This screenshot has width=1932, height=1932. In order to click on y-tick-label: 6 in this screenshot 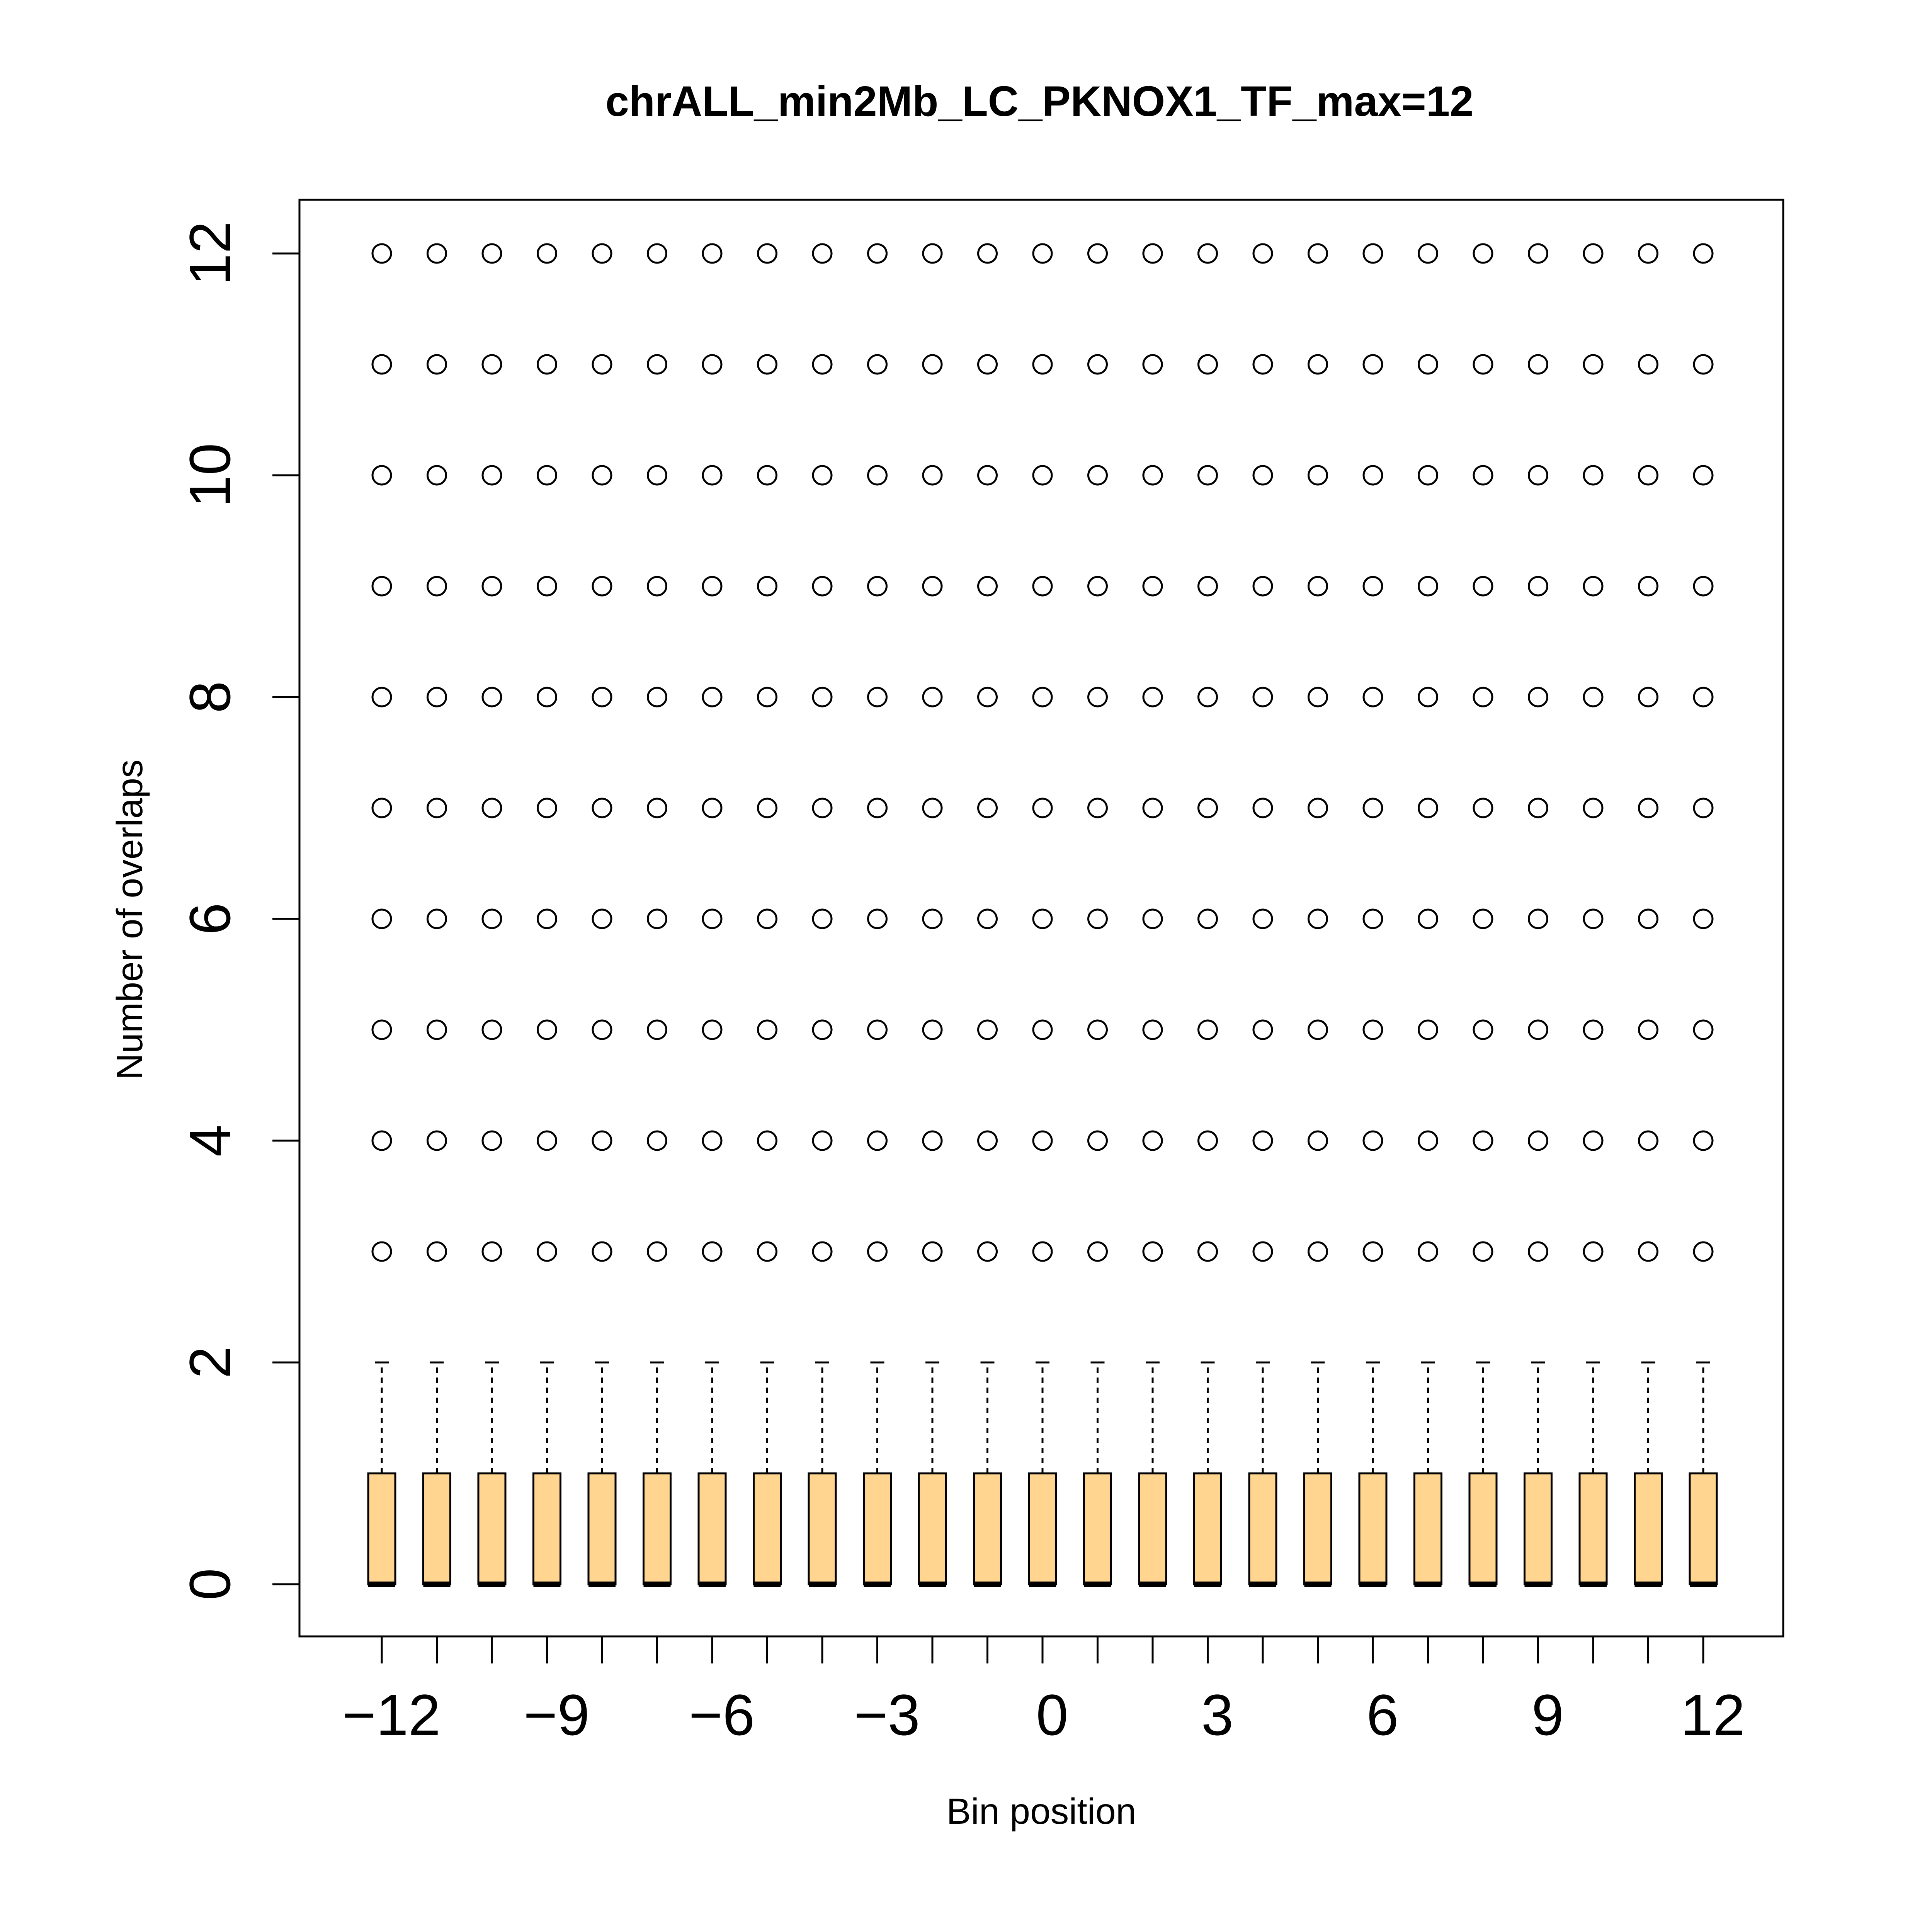, I will do `click(209, 919)`.